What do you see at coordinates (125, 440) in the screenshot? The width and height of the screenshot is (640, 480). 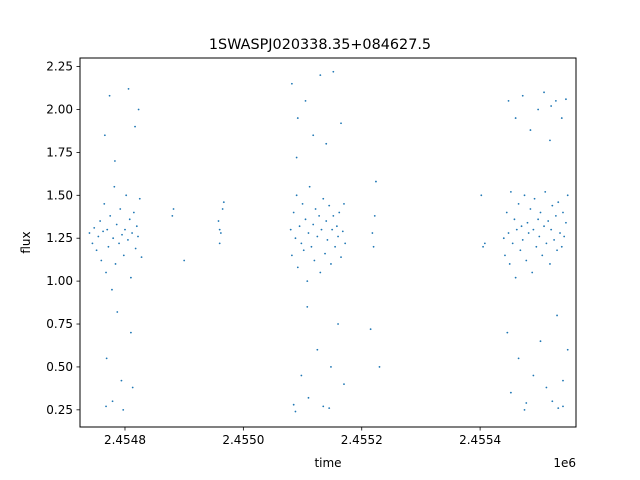 I see `x-tick-label: 2.4548` at bounding box center [125, 440].